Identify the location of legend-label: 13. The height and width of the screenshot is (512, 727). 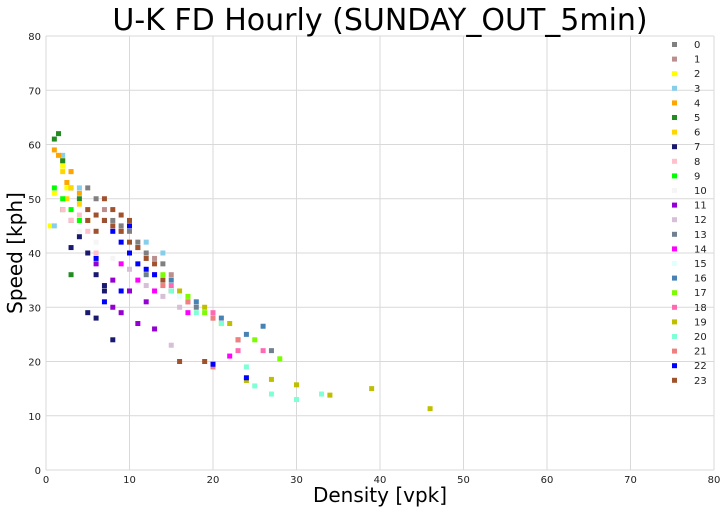
(700, 235).